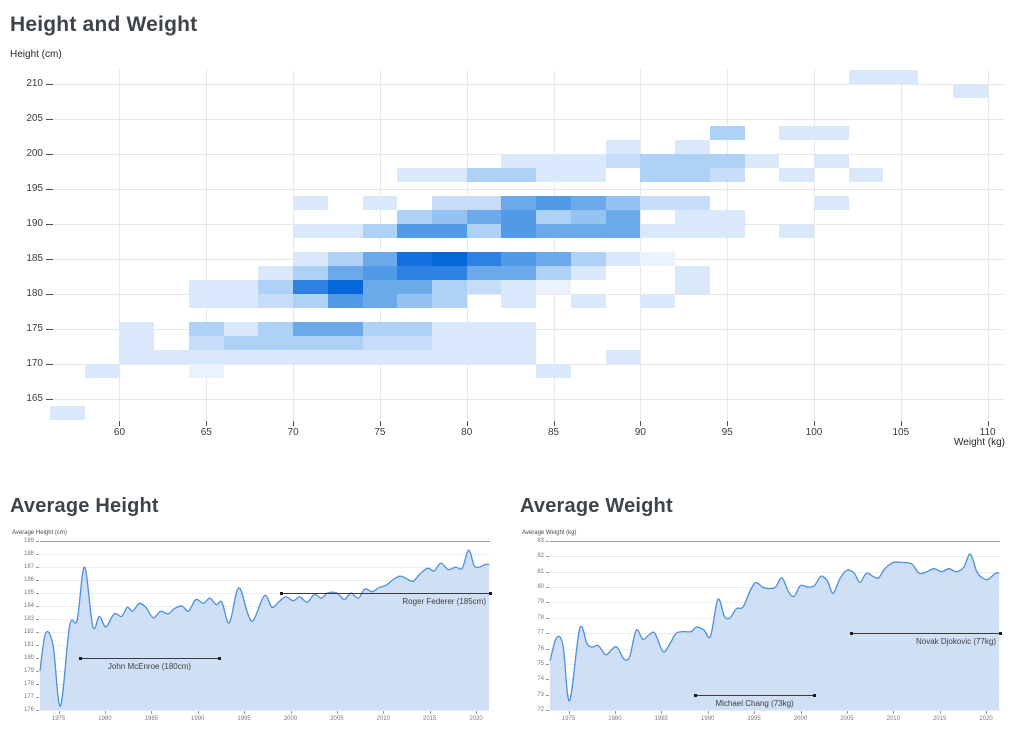 The width and height of the screenshot is (1020, 737). I want to click on mini-y-tick-label: 75, so click(540, 663).